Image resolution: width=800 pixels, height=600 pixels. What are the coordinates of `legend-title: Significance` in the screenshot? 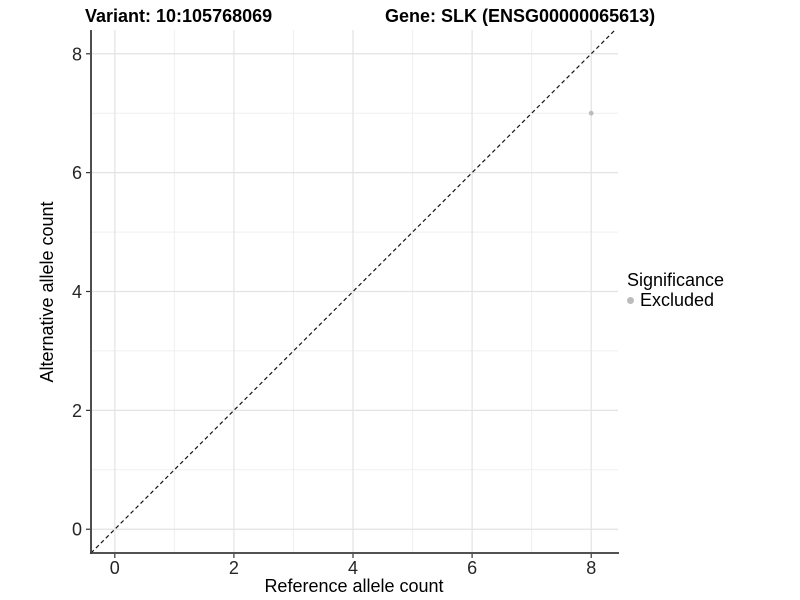 It's located at (676, 280).